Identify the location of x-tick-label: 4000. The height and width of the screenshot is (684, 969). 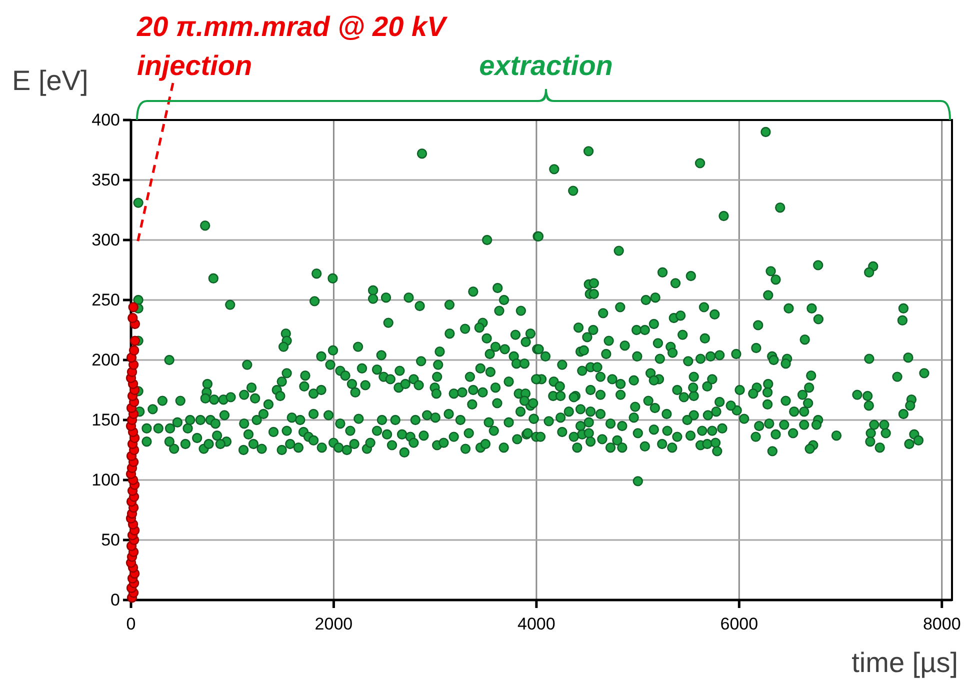
(537, 624).